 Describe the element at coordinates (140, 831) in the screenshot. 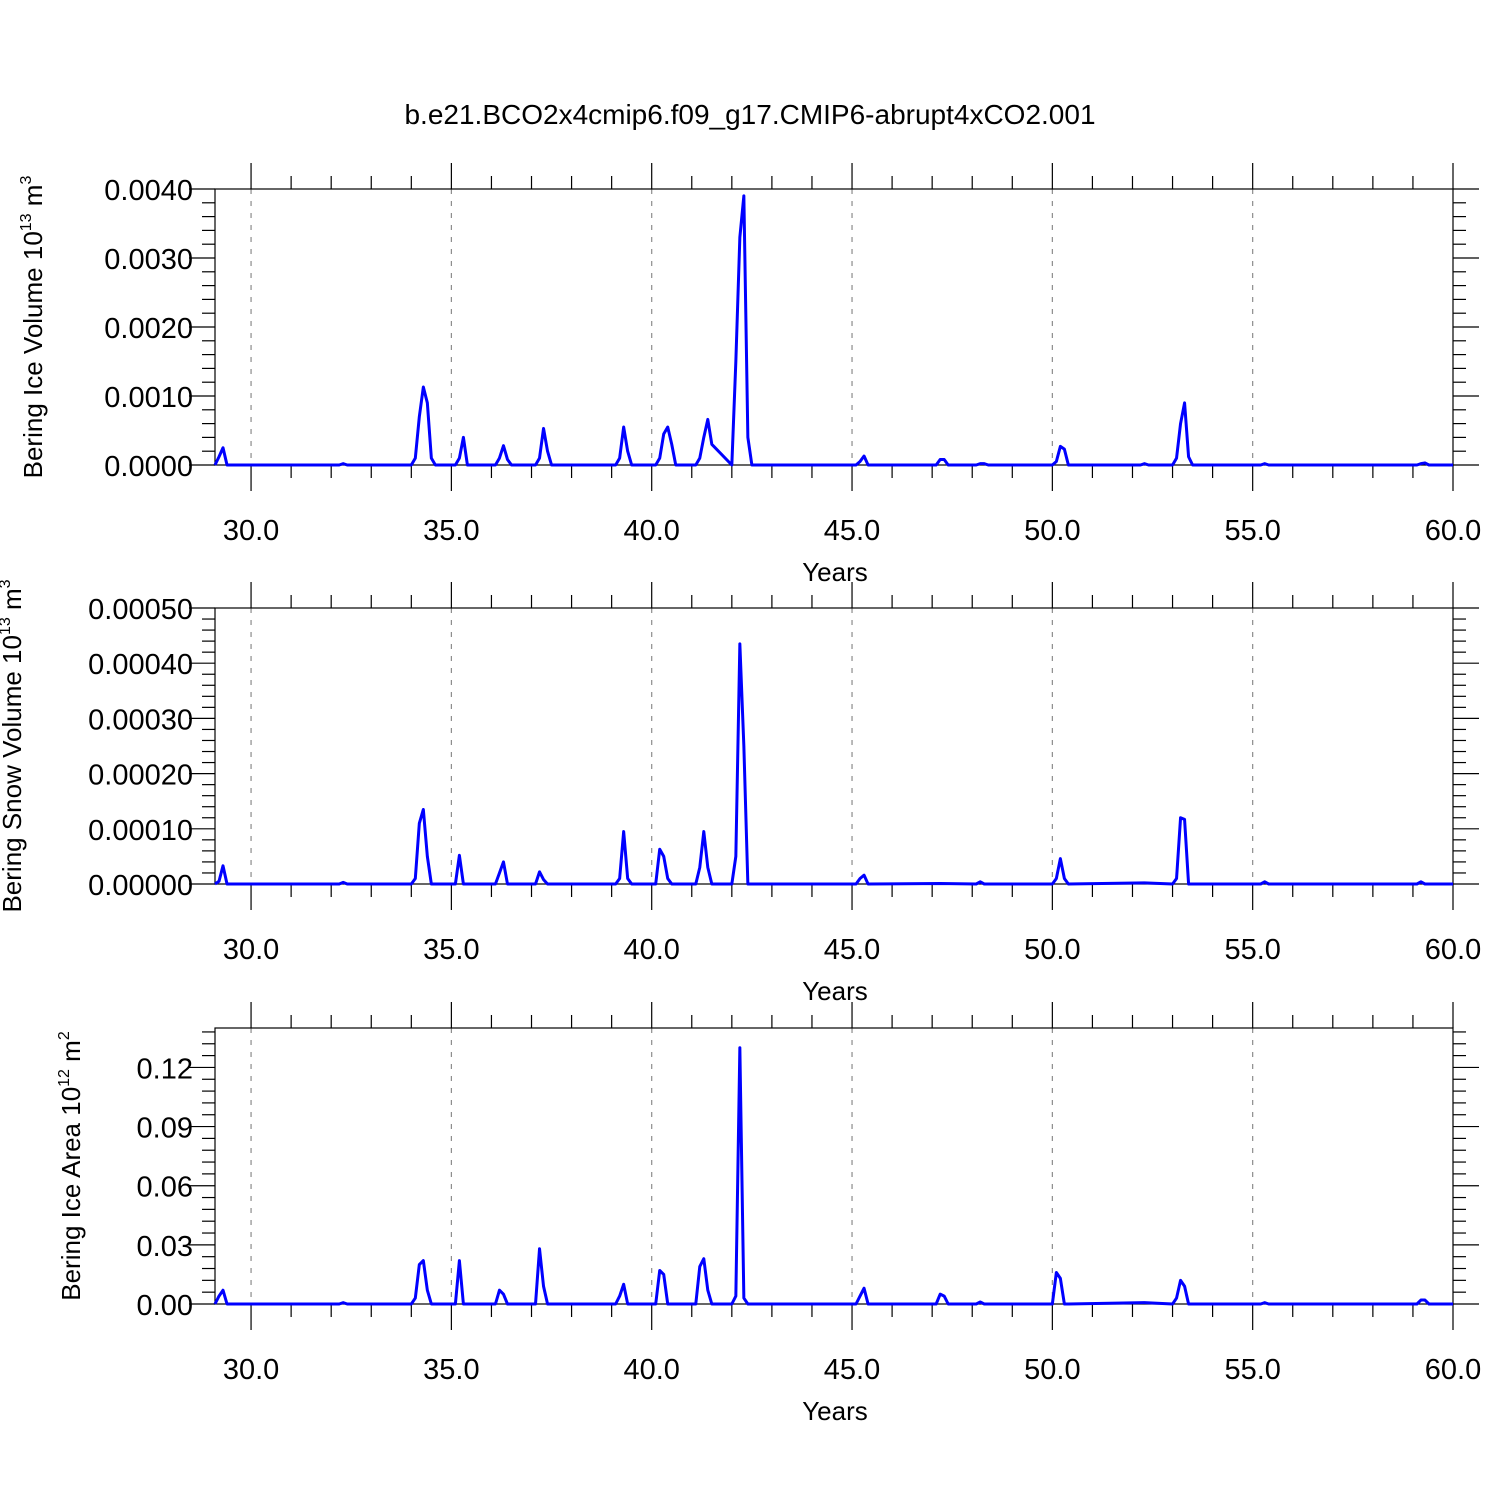

I see `y-tick-label: 0.00010` at that location.